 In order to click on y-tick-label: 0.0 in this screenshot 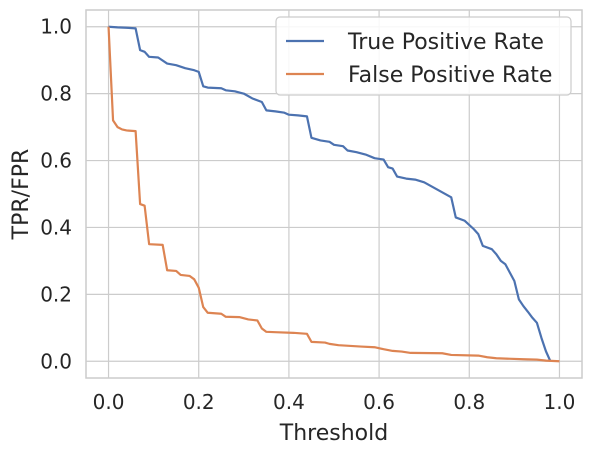, I will do `click(56, 361)`.